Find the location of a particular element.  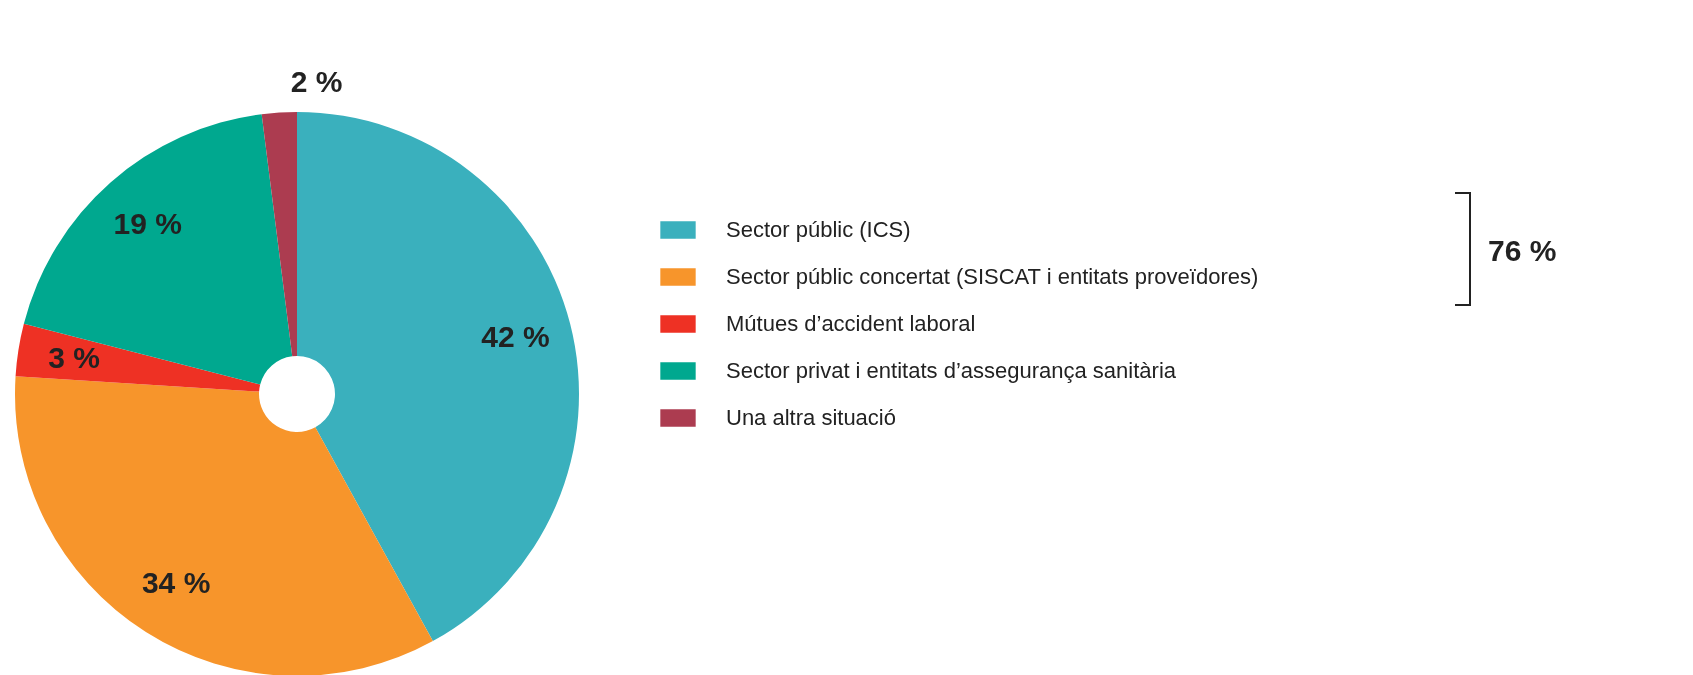

legend-label: Una altra situació is located at coordinates (811, 417).